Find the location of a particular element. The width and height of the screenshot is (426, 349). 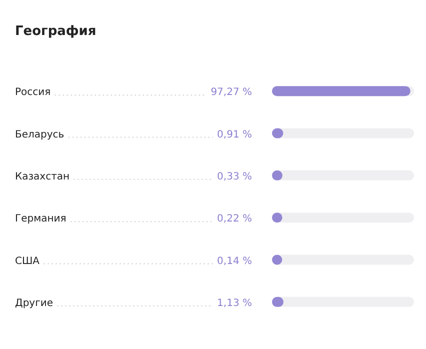

data-label: 0,22 % is located at coordinates (234, 219).